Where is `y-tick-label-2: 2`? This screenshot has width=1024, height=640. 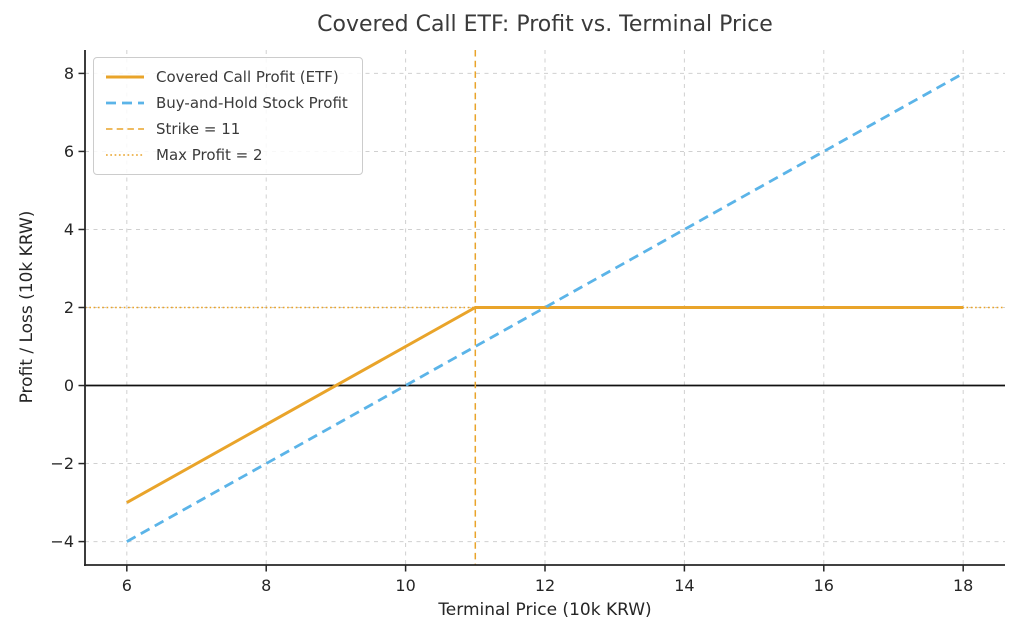 y-tick-label-2: 2 is located at coordinates (69, 307).